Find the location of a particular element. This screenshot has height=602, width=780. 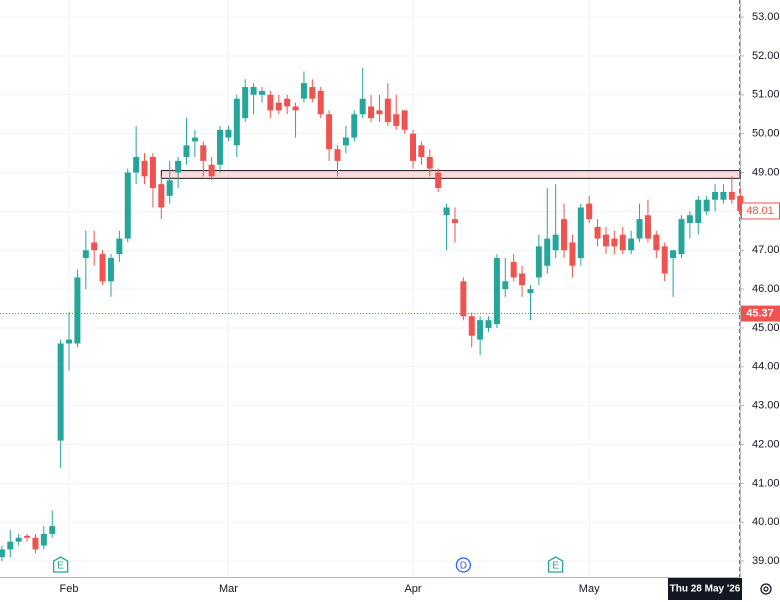

price-line-tag is located at coordinates (760, 313).